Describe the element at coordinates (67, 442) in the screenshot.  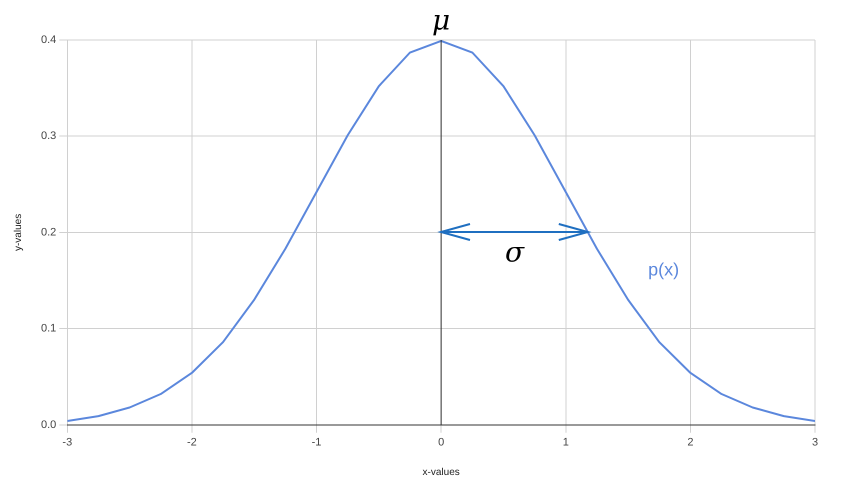
I see `x-tick-label: -3` at that location.